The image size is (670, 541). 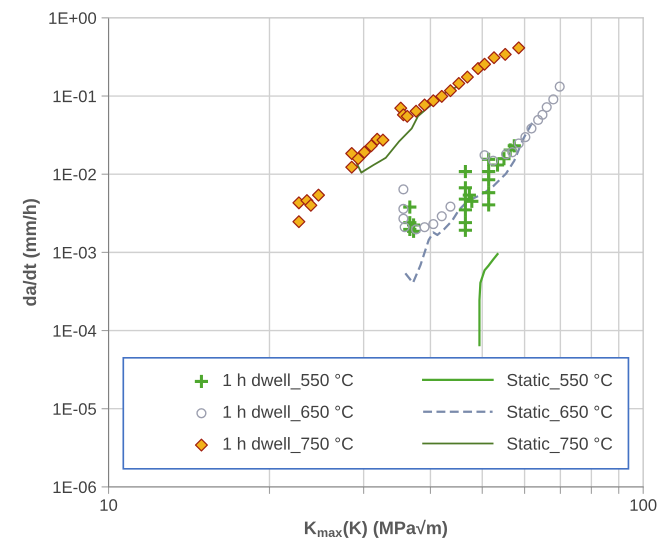 I want to click on y-tick-label: 1E+00, so click(x=72, y=18).